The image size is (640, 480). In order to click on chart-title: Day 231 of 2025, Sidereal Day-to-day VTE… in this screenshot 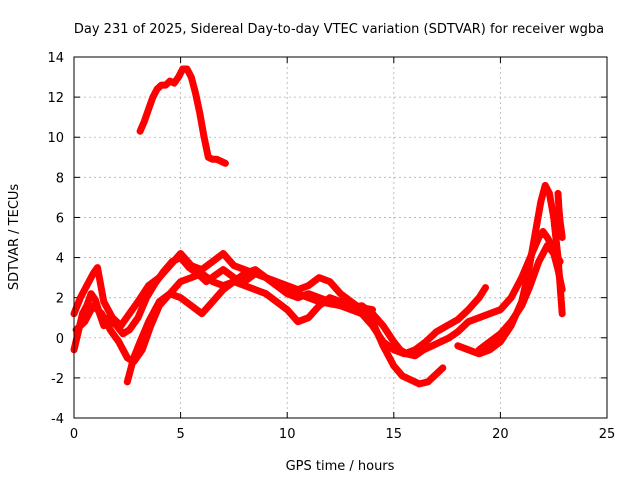, I will do `click(339, 29)`.